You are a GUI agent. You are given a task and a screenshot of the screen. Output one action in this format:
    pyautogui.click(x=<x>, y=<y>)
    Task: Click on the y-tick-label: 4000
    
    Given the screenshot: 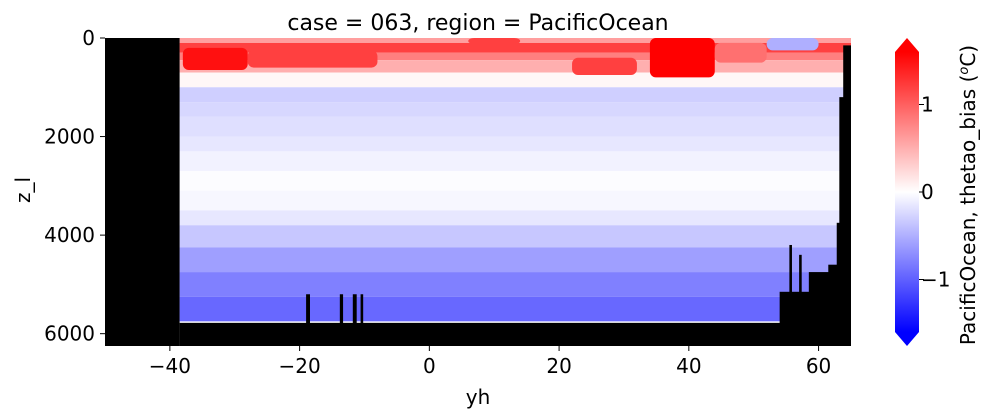 What is the action you would take?
    pyautogui.click(x=69, y=235)
    